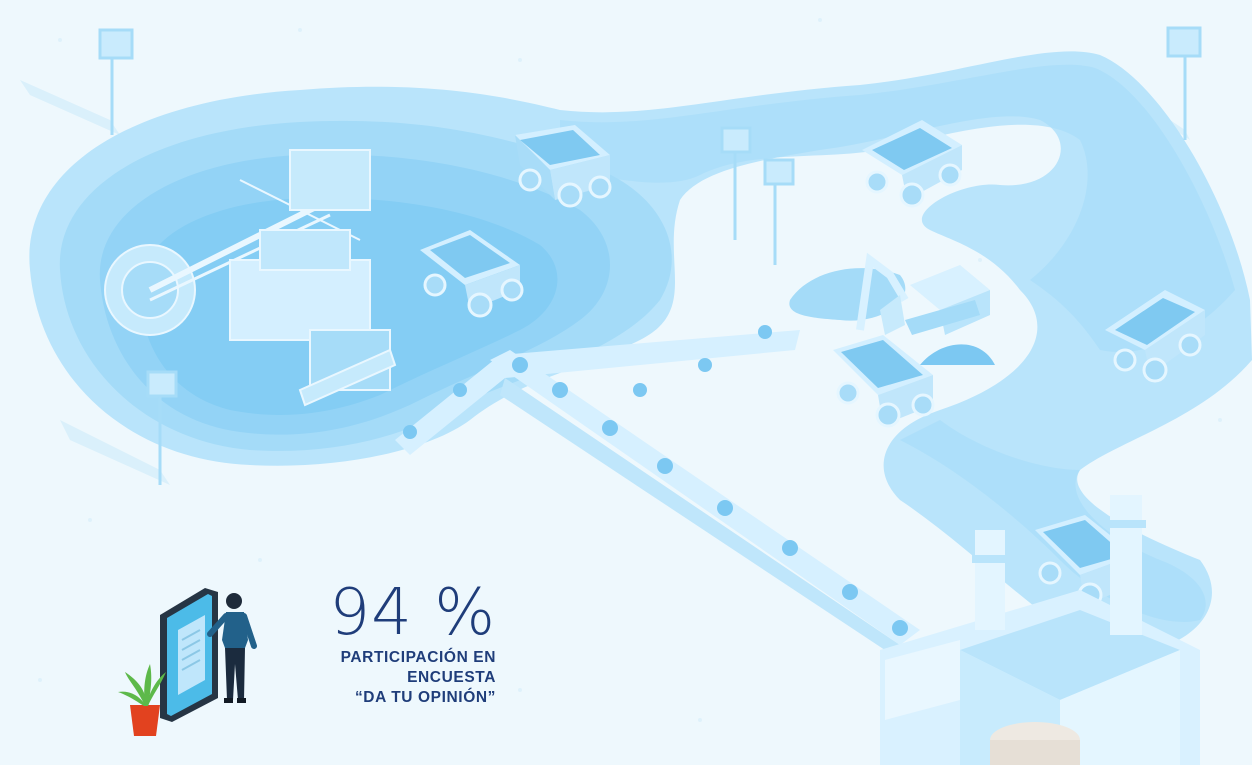 Image resolution: width=1252 pixels, height=765 pixels. What do you see at coordinates (189, 655) in the screenshot?
I see `tablet-survey-icon` at bounding box center [189, 655].